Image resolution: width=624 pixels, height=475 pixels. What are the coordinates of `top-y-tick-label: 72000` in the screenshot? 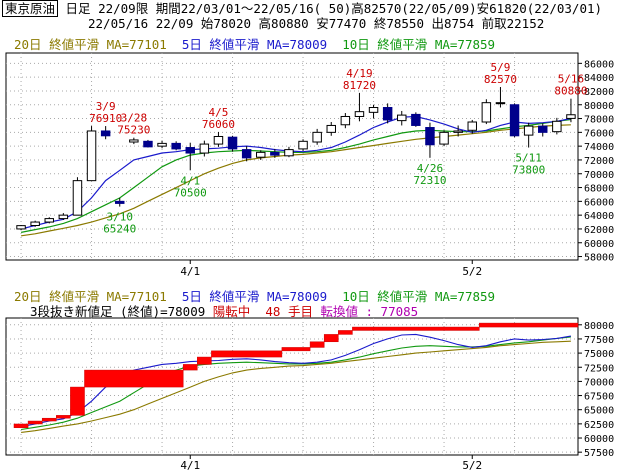 It's located at (599, 161).